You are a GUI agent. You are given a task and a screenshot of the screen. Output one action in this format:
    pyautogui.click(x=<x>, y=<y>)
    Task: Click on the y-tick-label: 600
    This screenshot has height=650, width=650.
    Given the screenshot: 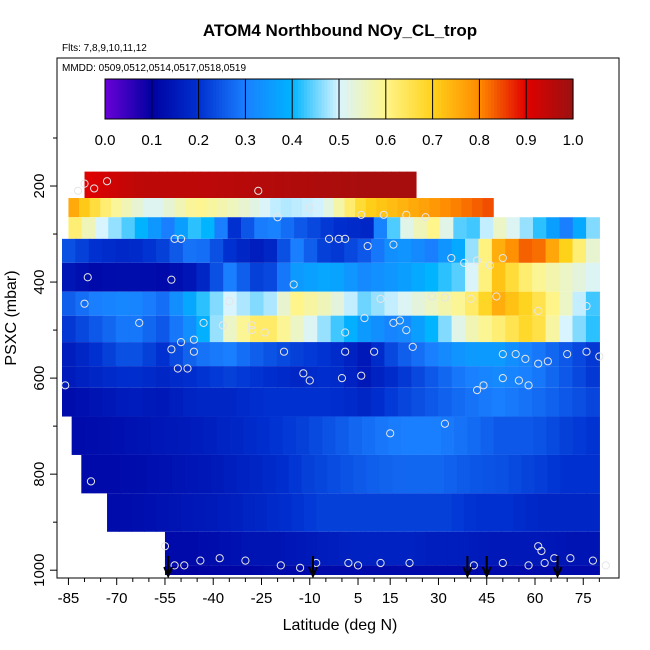 What is the action you would take?
    pyautogui.click(x=39, y=378)
    